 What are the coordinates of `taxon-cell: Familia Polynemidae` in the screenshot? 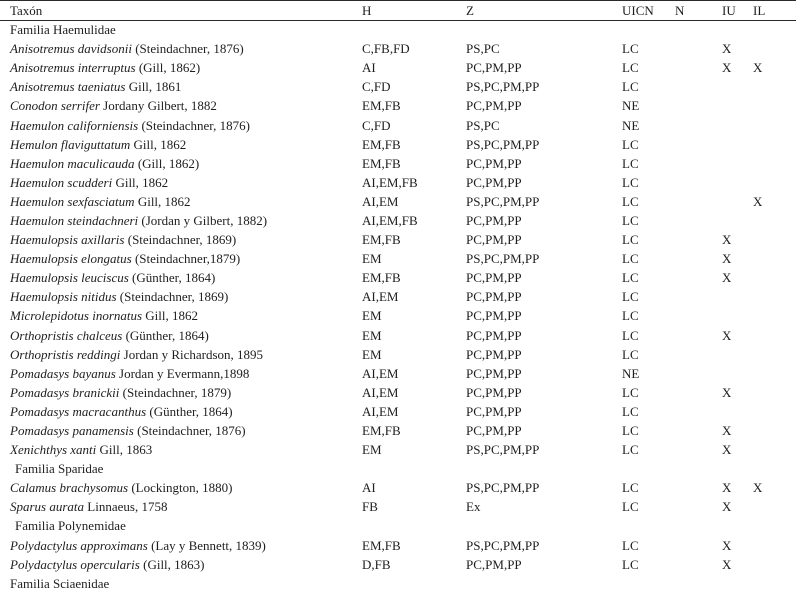 It's located at (181, 526).